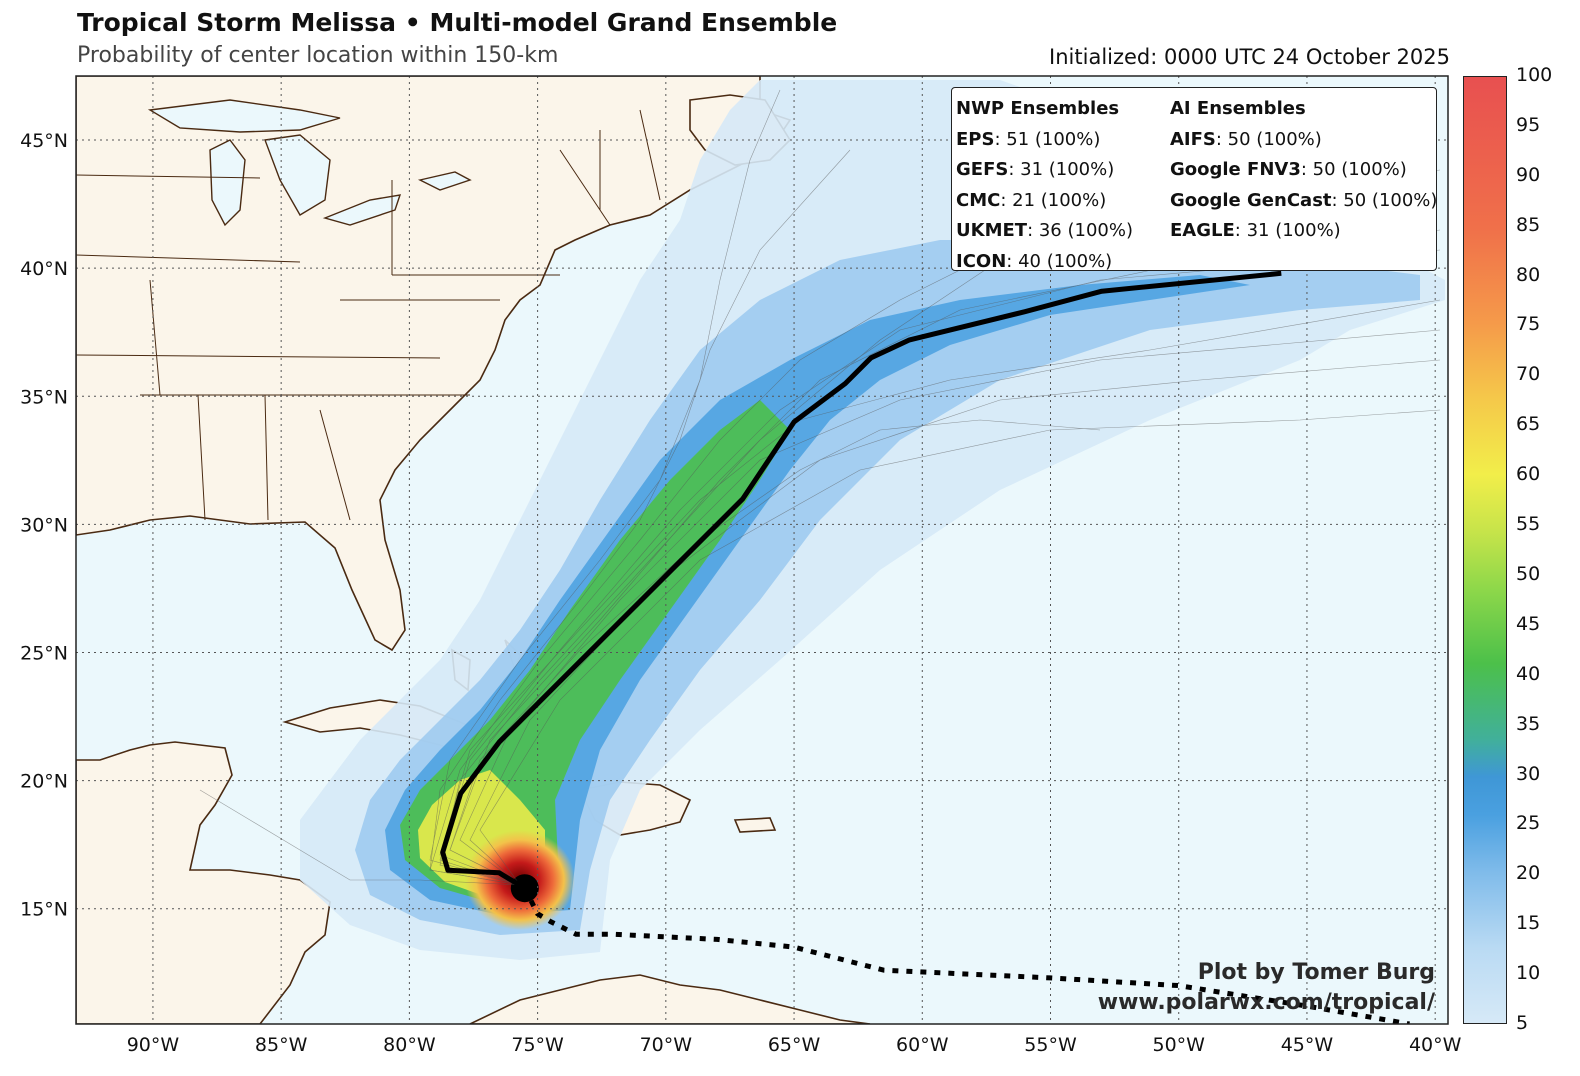  Describe the element at coordinates (666, 1045) in the screenshot. I see `lon-tick-label: 70°W` at that location.